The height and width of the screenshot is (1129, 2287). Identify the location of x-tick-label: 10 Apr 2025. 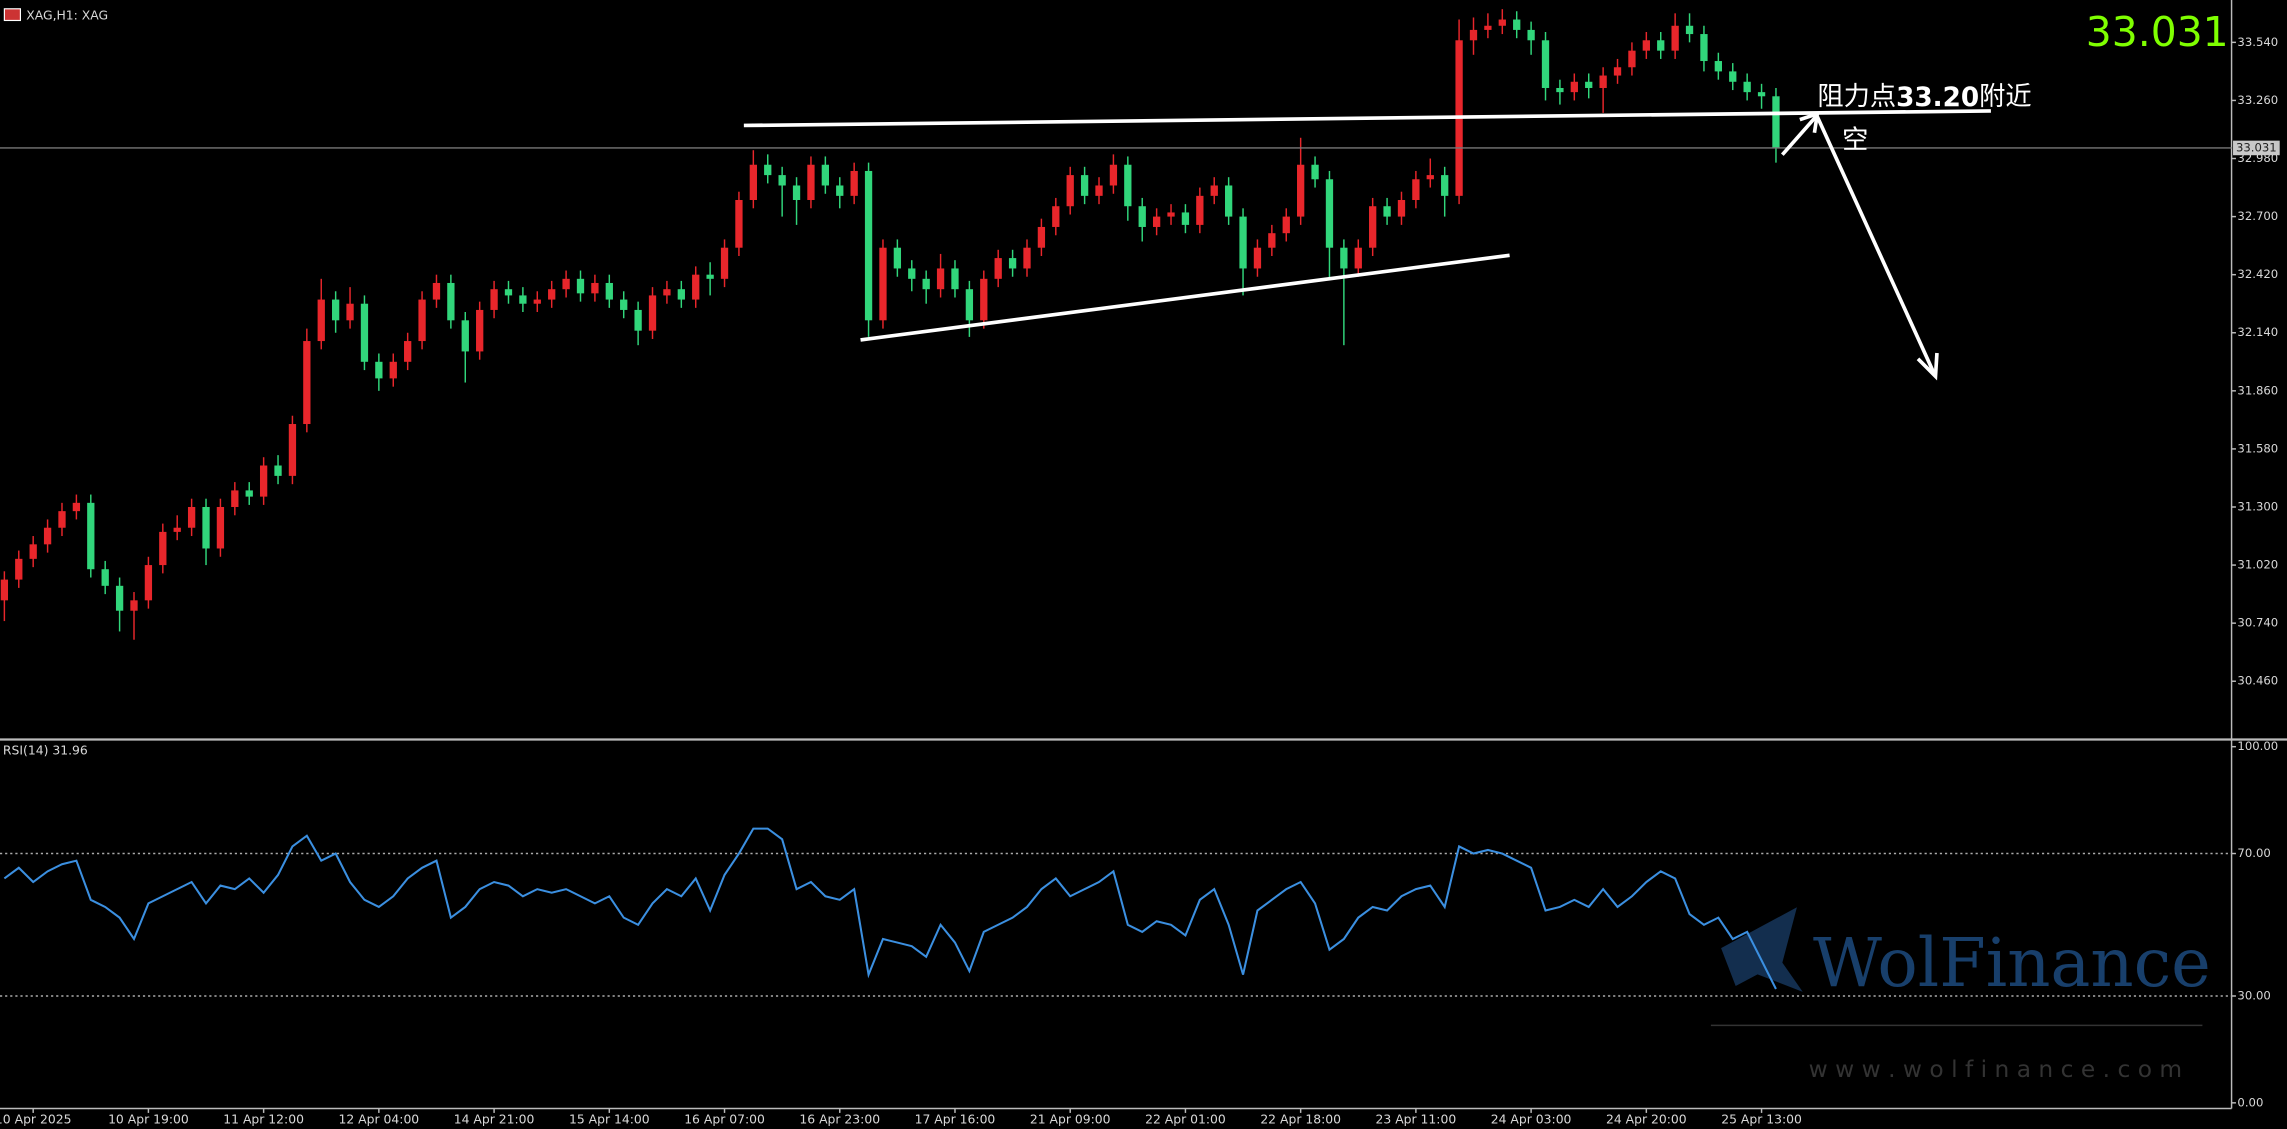
(35, 1119).